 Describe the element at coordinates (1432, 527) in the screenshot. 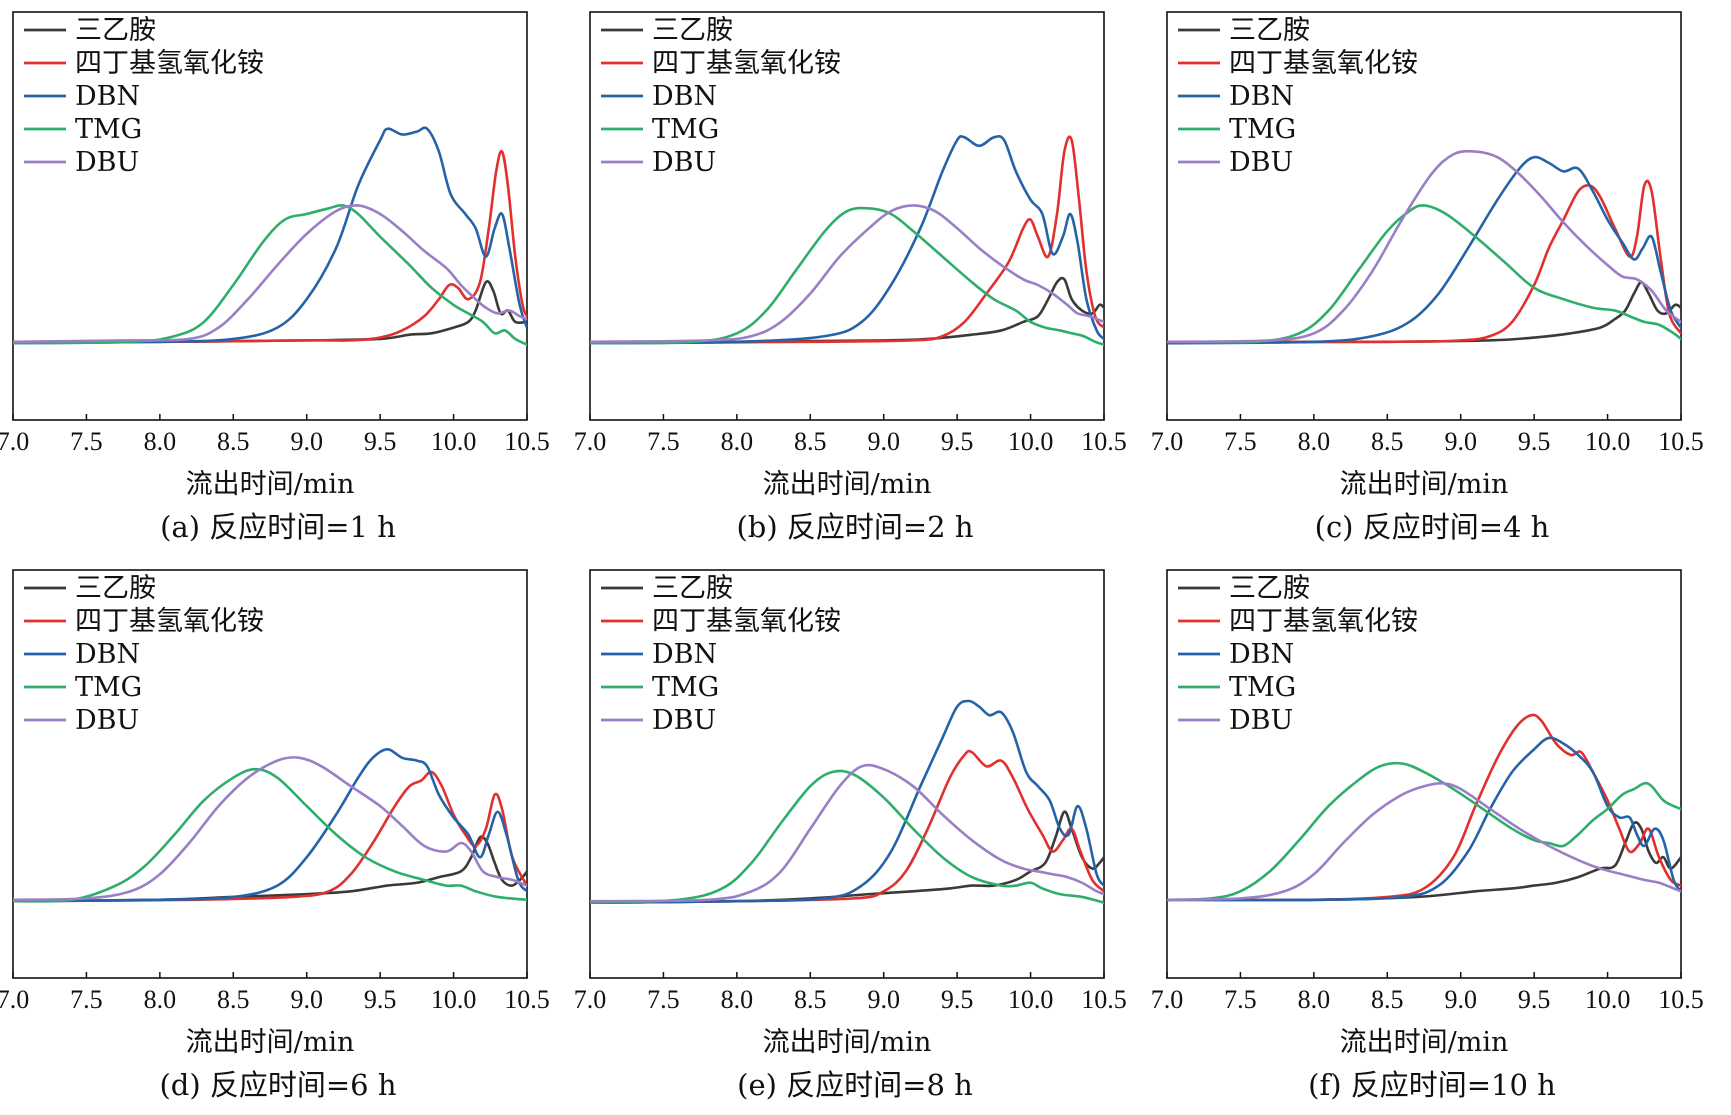

I see `panel-caption: (c) 反应时间=4 h` at that location.